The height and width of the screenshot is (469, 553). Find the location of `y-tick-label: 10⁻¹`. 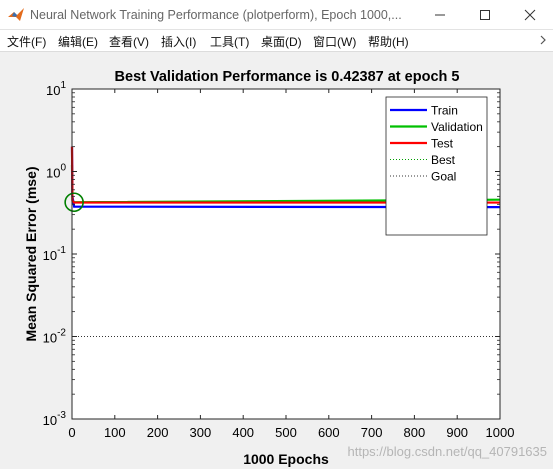

y-tick-label: 10⁻¹ is located at coordinates (55, 254).